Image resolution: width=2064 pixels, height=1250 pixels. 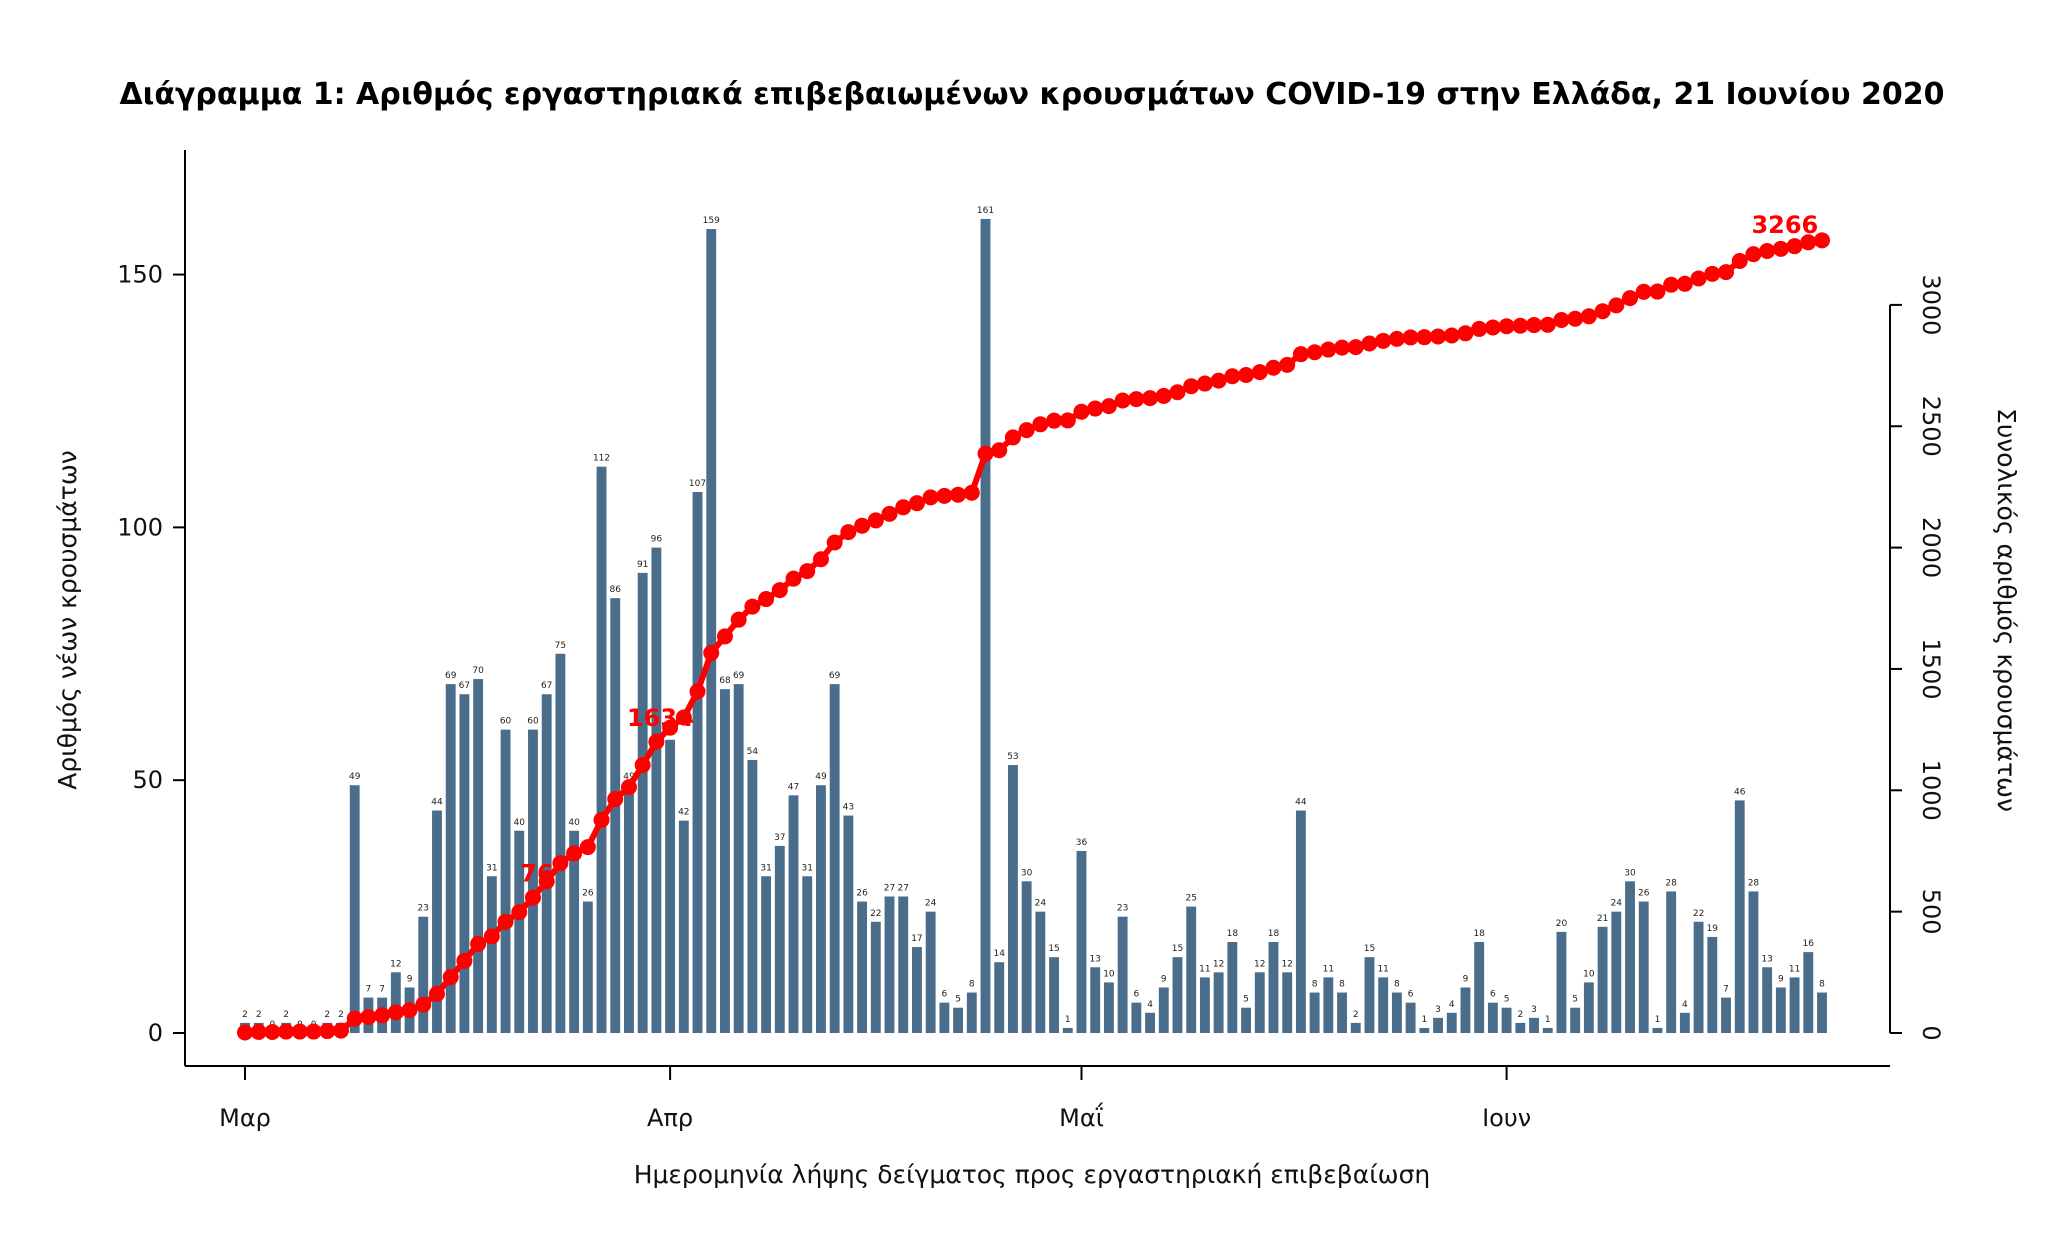 What do you see at coordinates (1246, 1000) in the screenshot?
I see `bar-value-label: 5` at bounding box center [1246, 1000].